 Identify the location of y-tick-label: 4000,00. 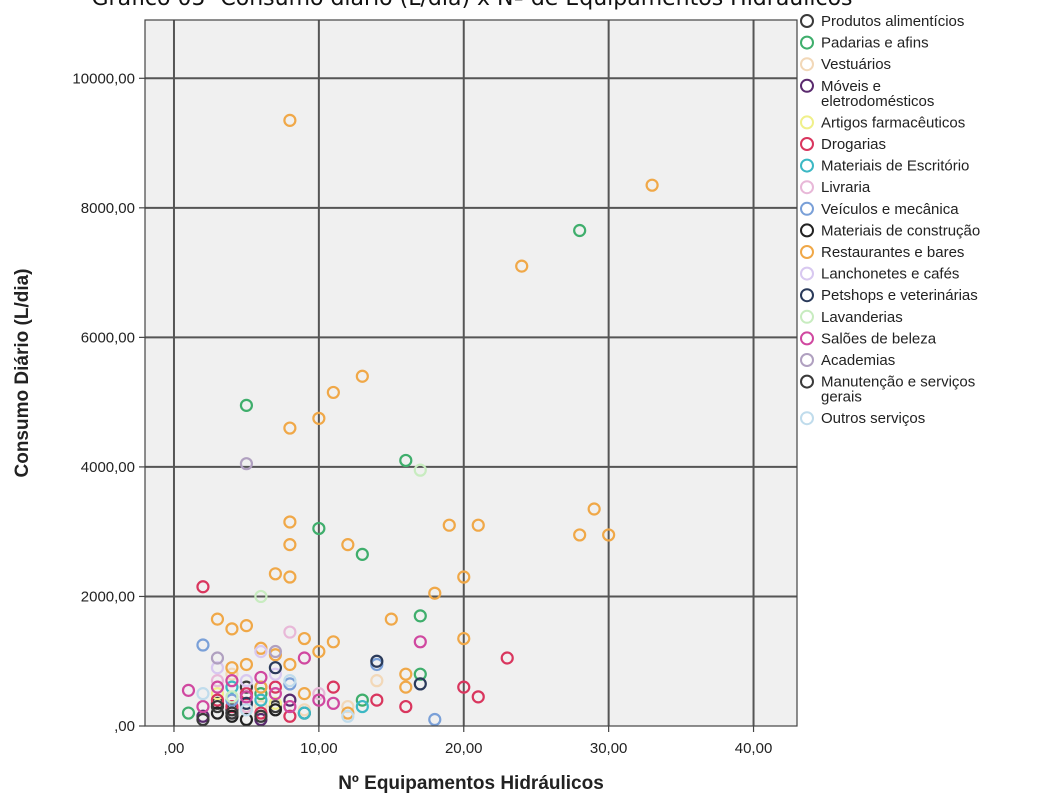
(108, 467).